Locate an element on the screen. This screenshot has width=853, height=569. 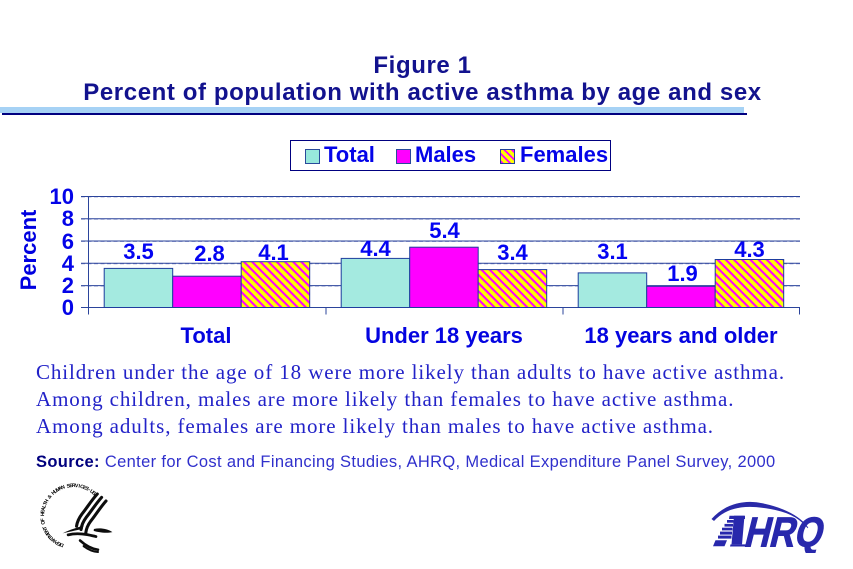
svg-text: F is located at coordinates (43, 520).